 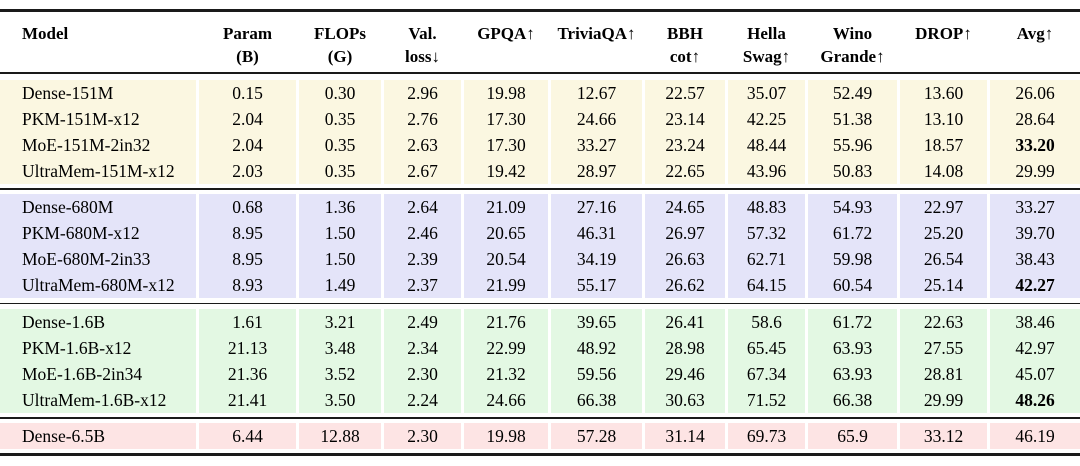 What do you see at coordinates (1035, 436) in the screenshot?
I see `value-cell-avg: 46.19` at bounding box center [1035, 436].